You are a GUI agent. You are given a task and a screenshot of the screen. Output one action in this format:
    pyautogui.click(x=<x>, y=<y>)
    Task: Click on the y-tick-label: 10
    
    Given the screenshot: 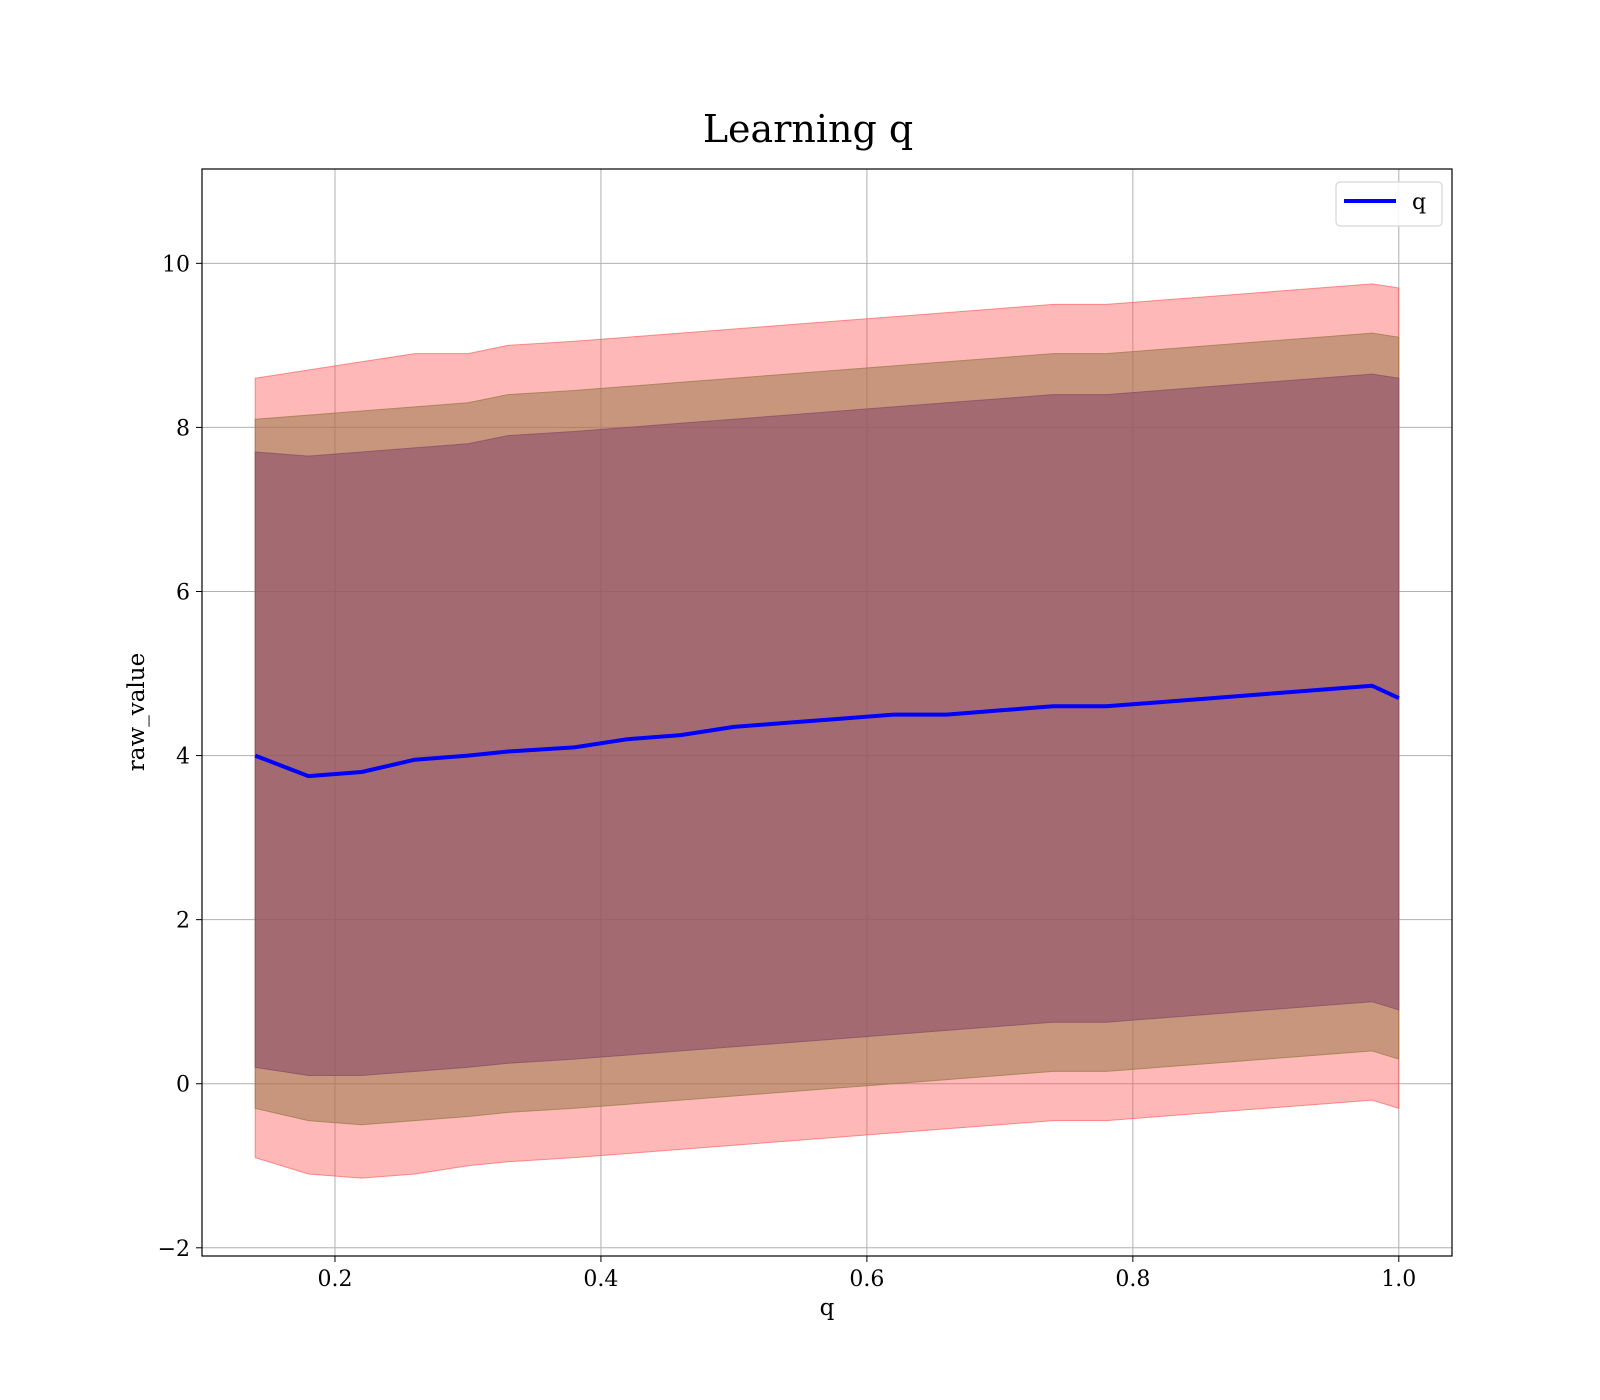 What is the action you would take?
    pyautogui.click(x=176, y=264)
    